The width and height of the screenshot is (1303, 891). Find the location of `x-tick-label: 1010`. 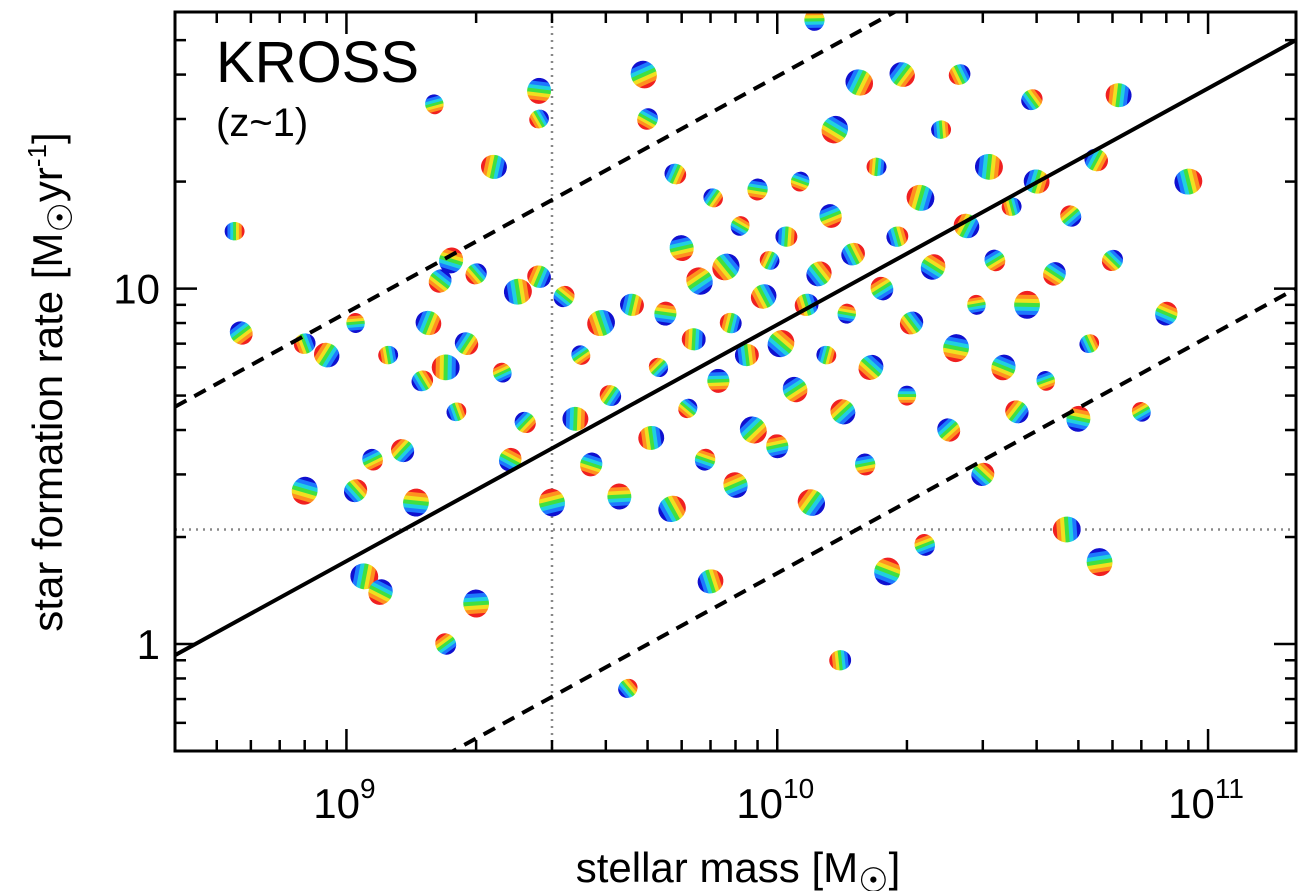

x-tick-label: 1010 is located at coordinates (775, 800).